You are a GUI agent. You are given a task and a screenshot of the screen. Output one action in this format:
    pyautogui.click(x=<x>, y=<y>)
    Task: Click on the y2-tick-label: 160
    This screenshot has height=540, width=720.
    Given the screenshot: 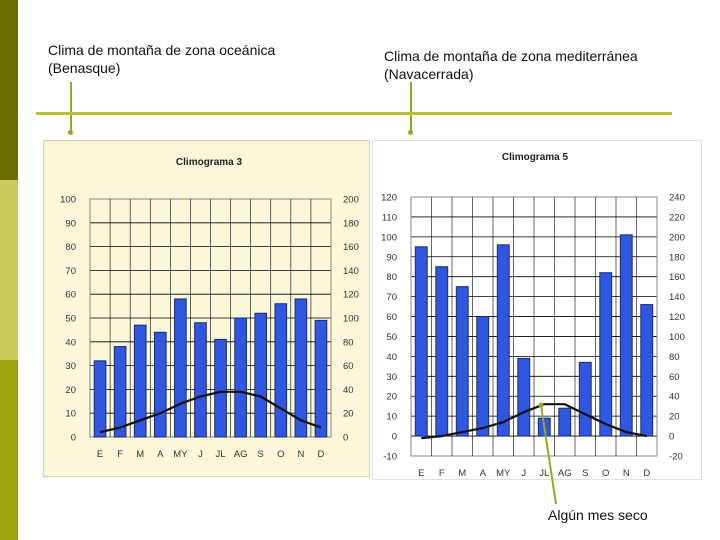 What is the action you would take?
    pyautogui.click(x=677, y=277)
    